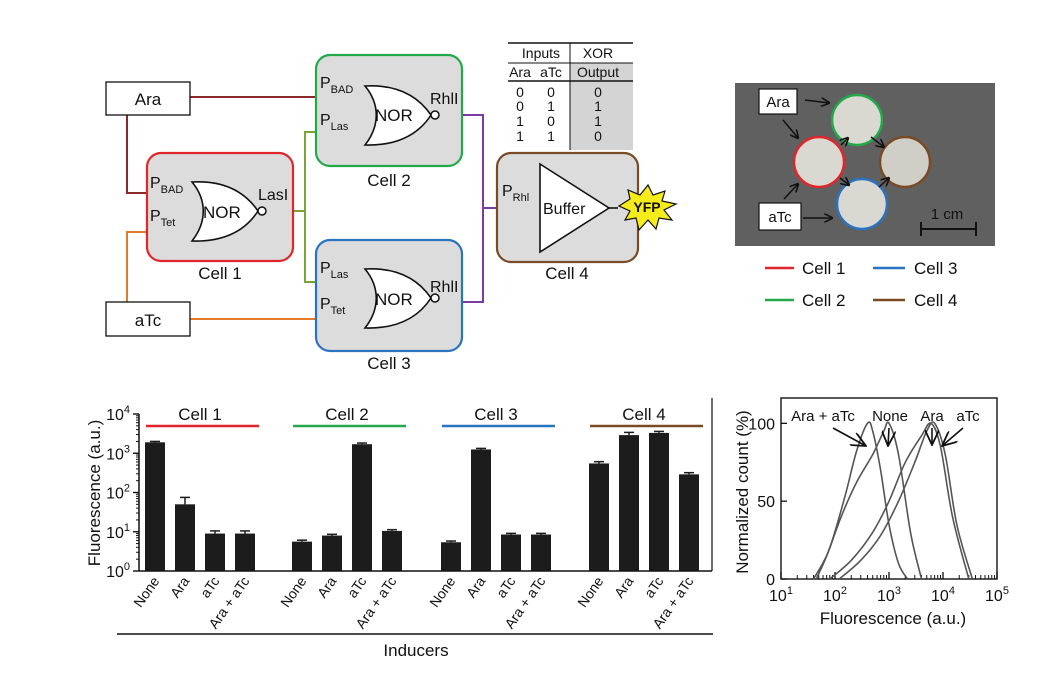 The width and height of the screenshot is (1038, 683). I want to click on histogram-series-label: aTc, so click(968, 416).